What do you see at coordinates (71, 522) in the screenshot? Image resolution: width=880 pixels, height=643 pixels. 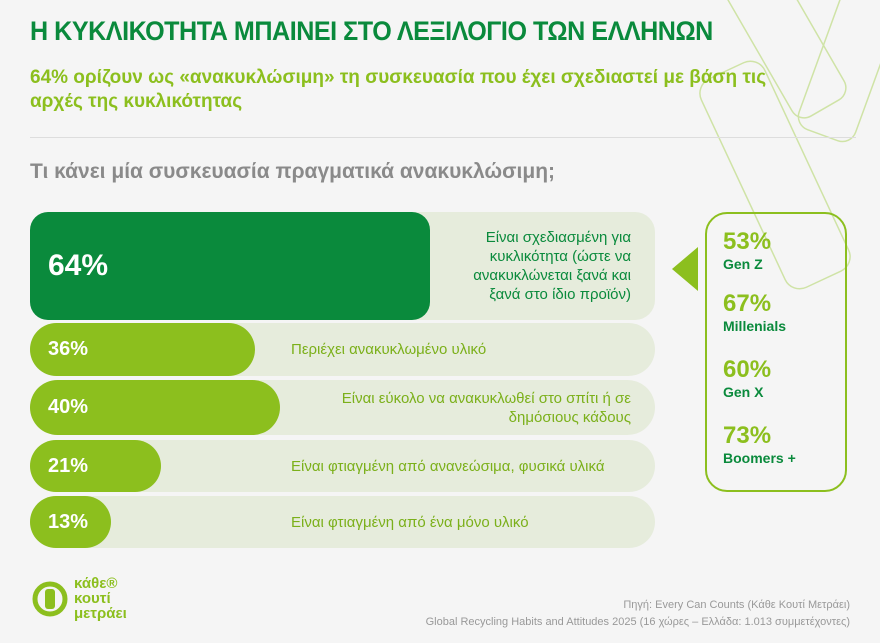 I see `bar: 13%` at bounding box center [71, 522].